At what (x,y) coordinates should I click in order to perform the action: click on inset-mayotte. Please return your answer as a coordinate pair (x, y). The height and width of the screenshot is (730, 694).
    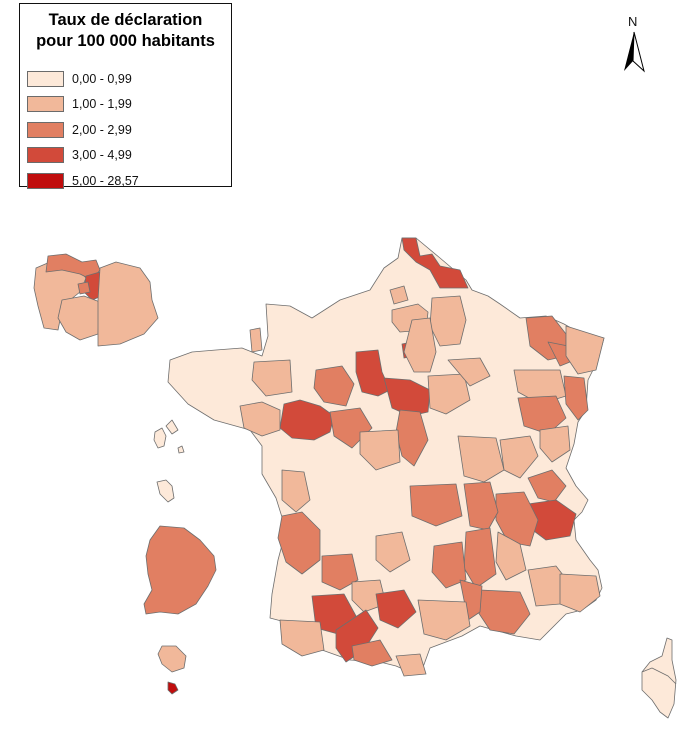
    Looking at the image, I should click on (173, 688).